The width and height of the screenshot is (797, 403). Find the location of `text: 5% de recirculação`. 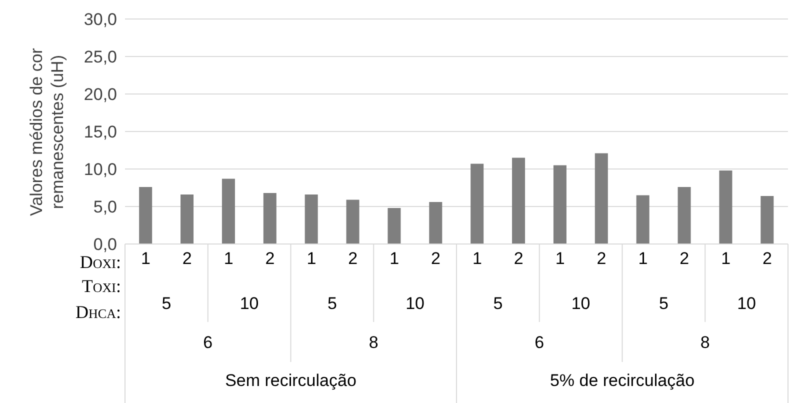

text: 5% de recirculação is located at coordinates (622, 380).